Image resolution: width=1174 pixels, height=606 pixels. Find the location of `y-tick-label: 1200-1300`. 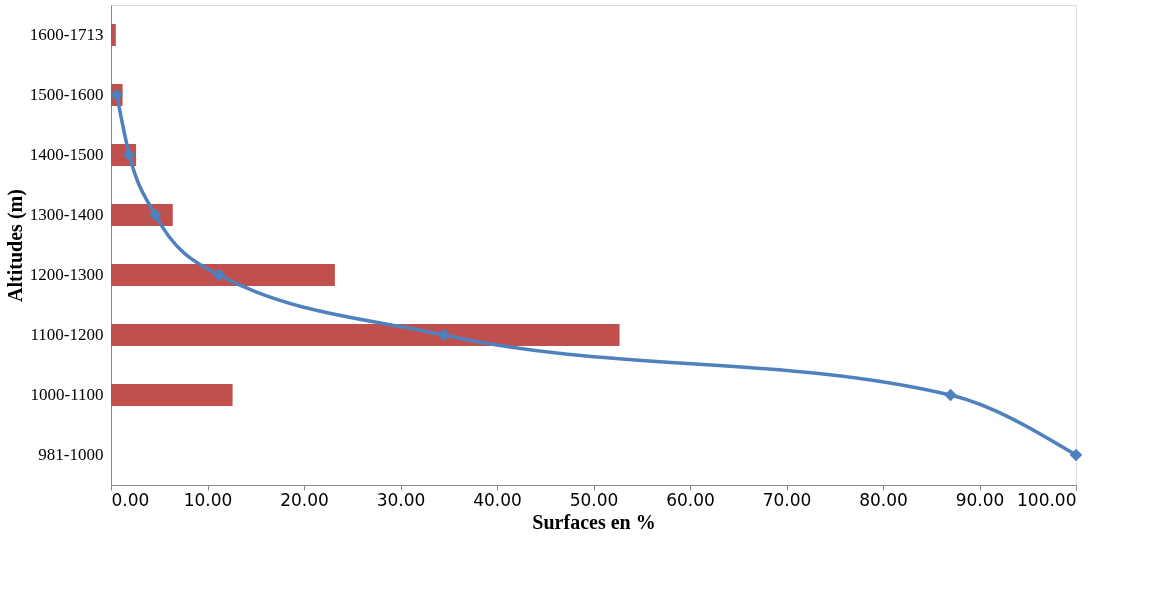

y-tick-label: 1200-1300 is located at coordinates (66, 274).